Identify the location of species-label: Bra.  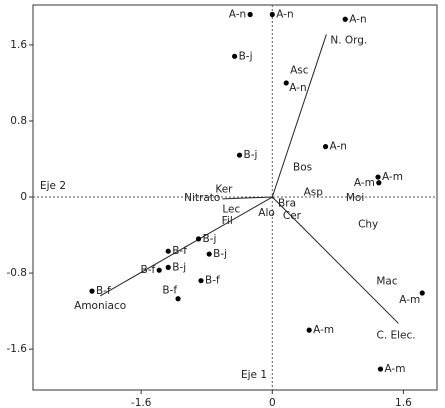
(287, 204).